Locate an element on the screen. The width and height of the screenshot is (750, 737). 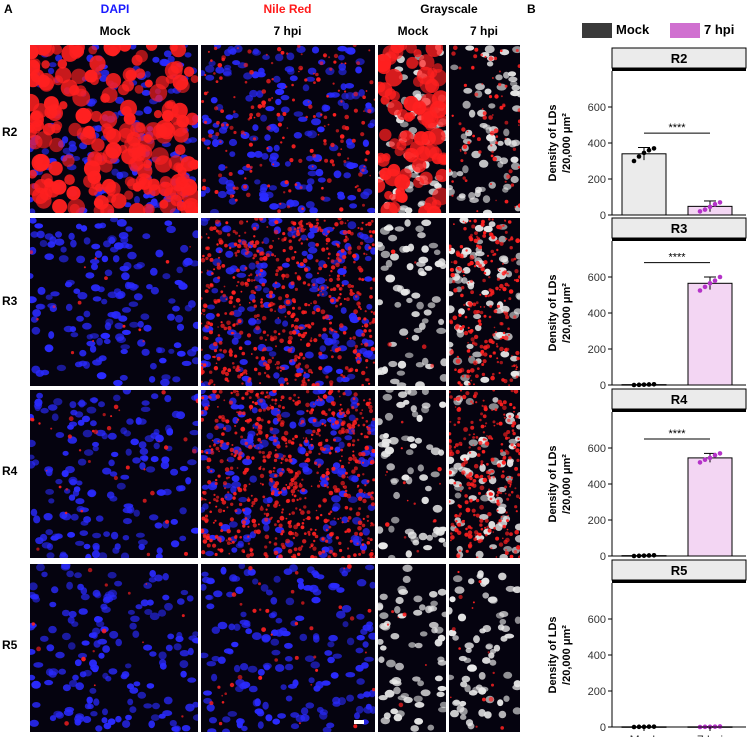
y-label-unit-r3: /20,000 μm² is located at coordinates (567, 313).